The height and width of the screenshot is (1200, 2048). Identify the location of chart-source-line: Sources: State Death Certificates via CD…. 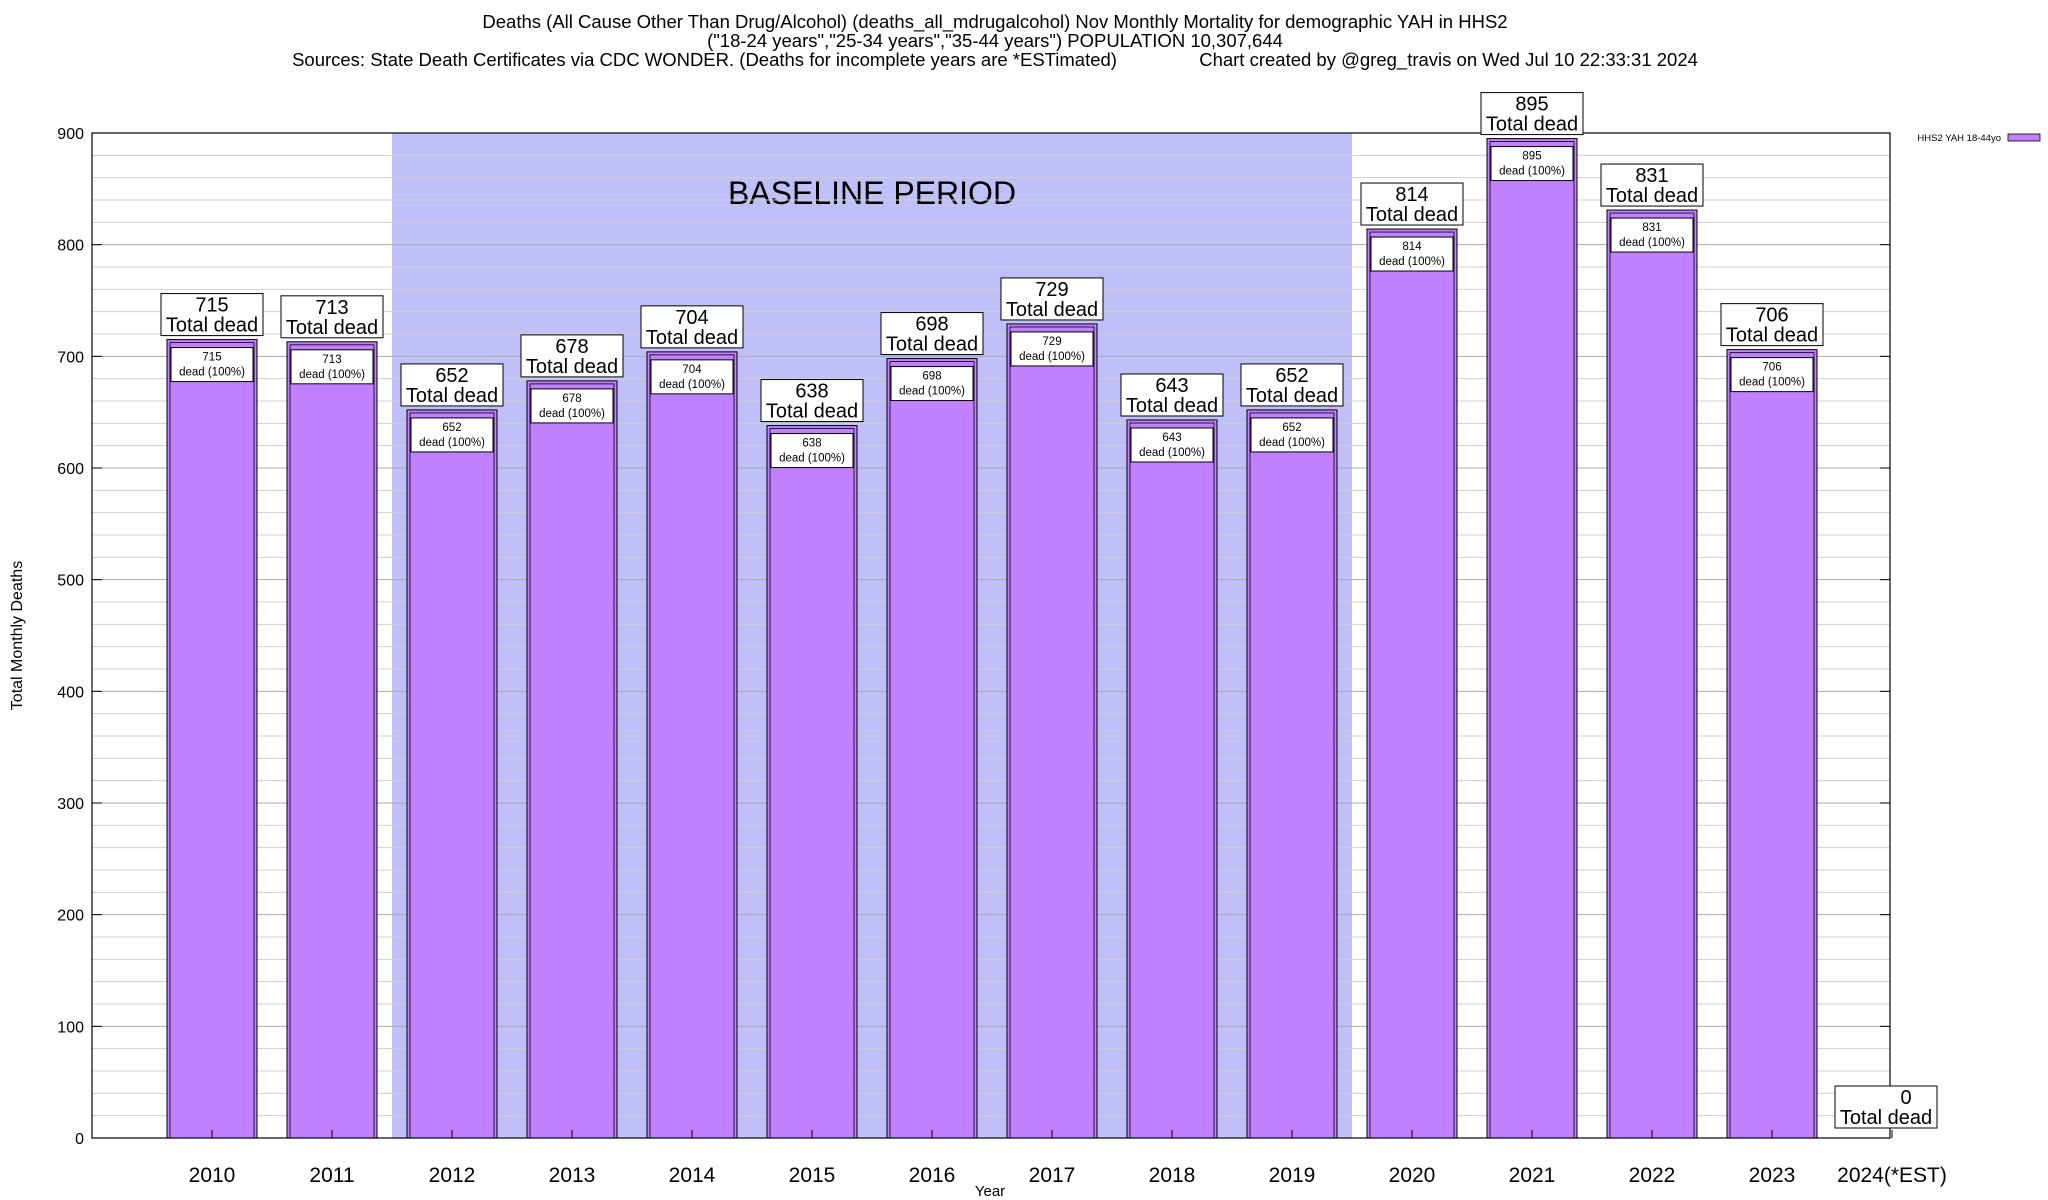
(995, 59).